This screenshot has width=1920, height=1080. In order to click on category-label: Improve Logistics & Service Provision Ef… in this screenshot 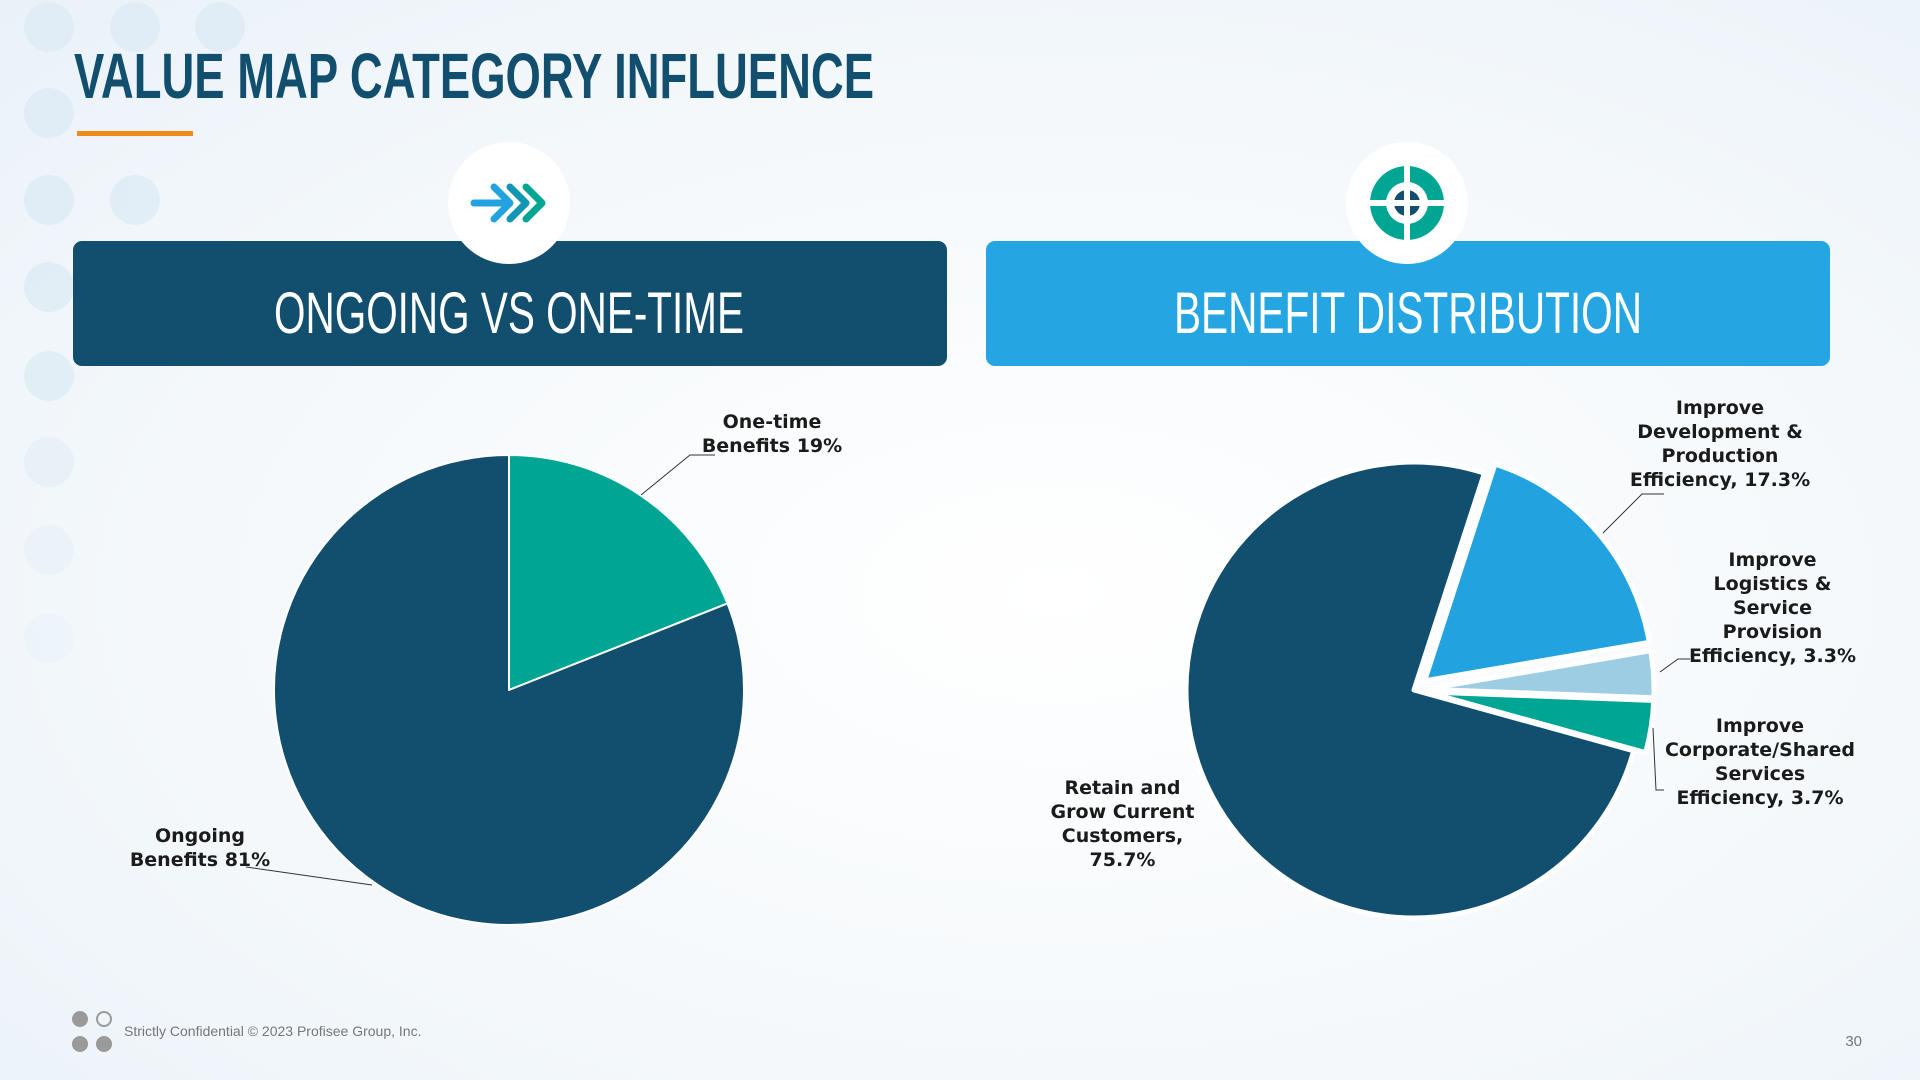, I will do `click(1760, 608)`.